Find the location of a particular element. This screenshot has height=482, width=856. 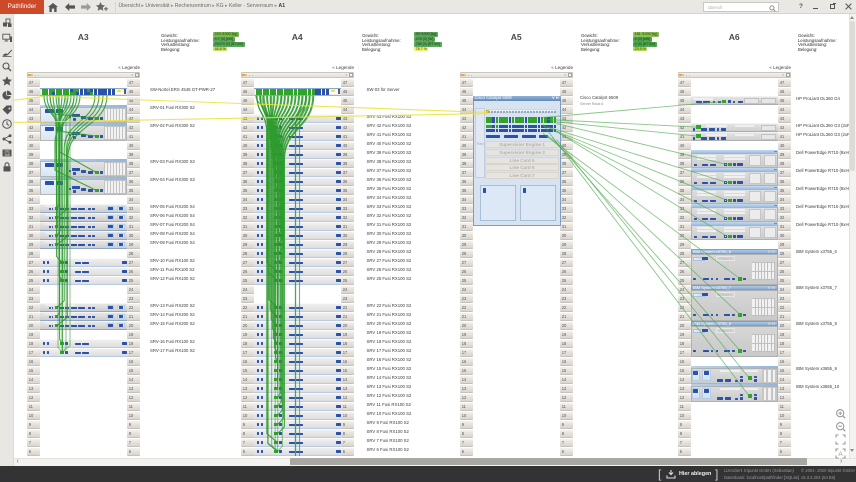

svg-text: A is located at coordinates (840, 453).